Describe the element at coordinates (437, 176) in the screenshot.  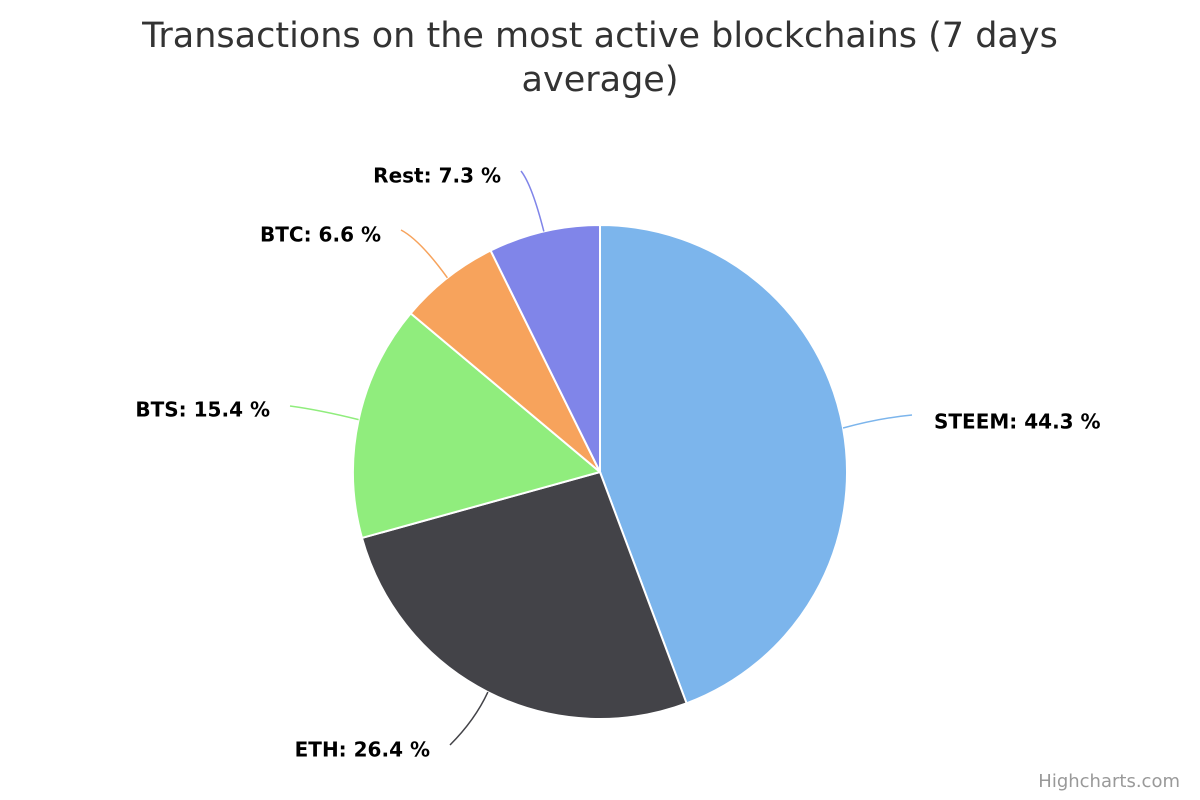
I see `data-label-rest: Rest: 7.3 %` at that location.